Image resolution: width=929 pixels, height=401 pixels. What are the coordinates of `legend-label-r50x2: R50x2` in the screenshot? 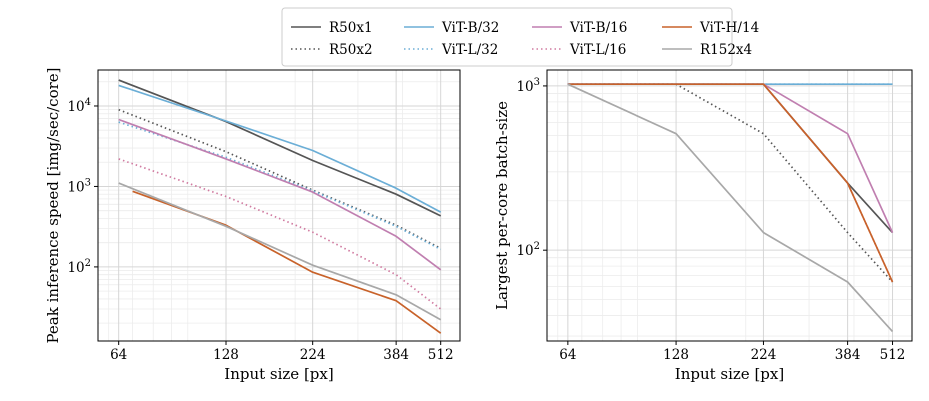 It's located at (351, 50).